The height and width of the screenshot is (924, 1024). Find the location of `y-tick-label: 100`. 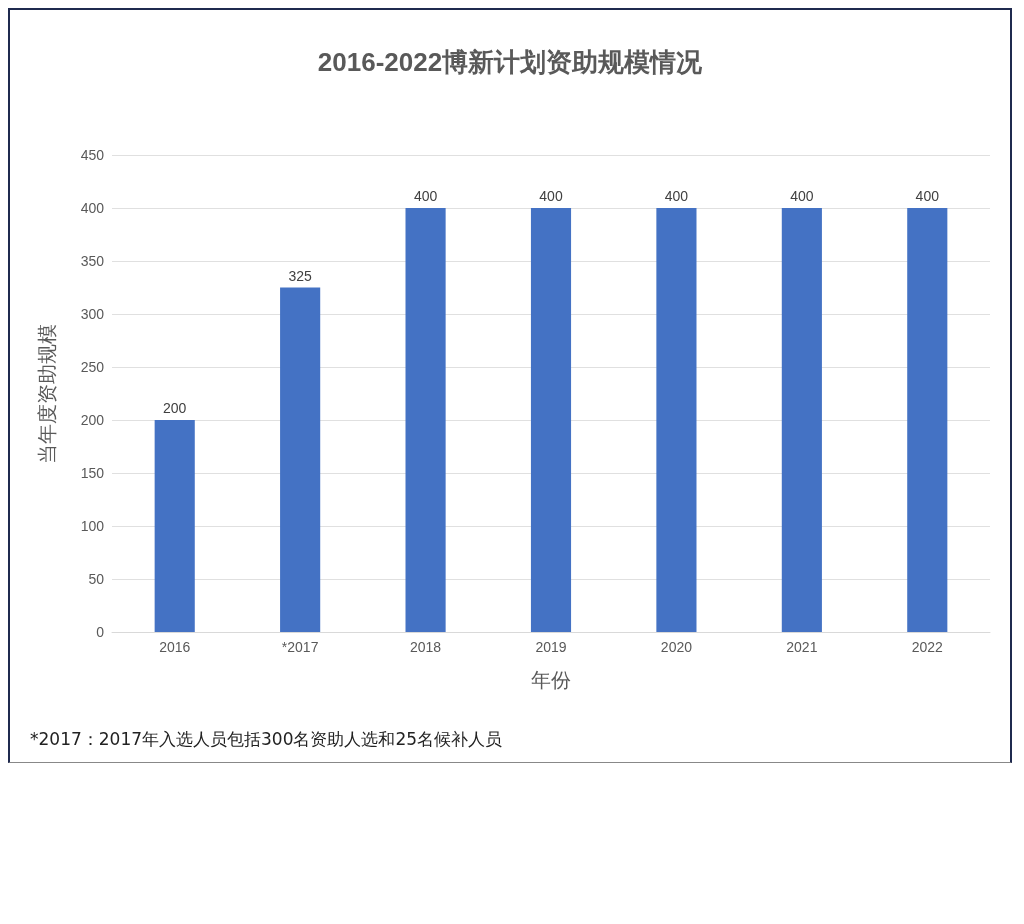

y-tick-label: 100 is located at coordinates (92, 526).